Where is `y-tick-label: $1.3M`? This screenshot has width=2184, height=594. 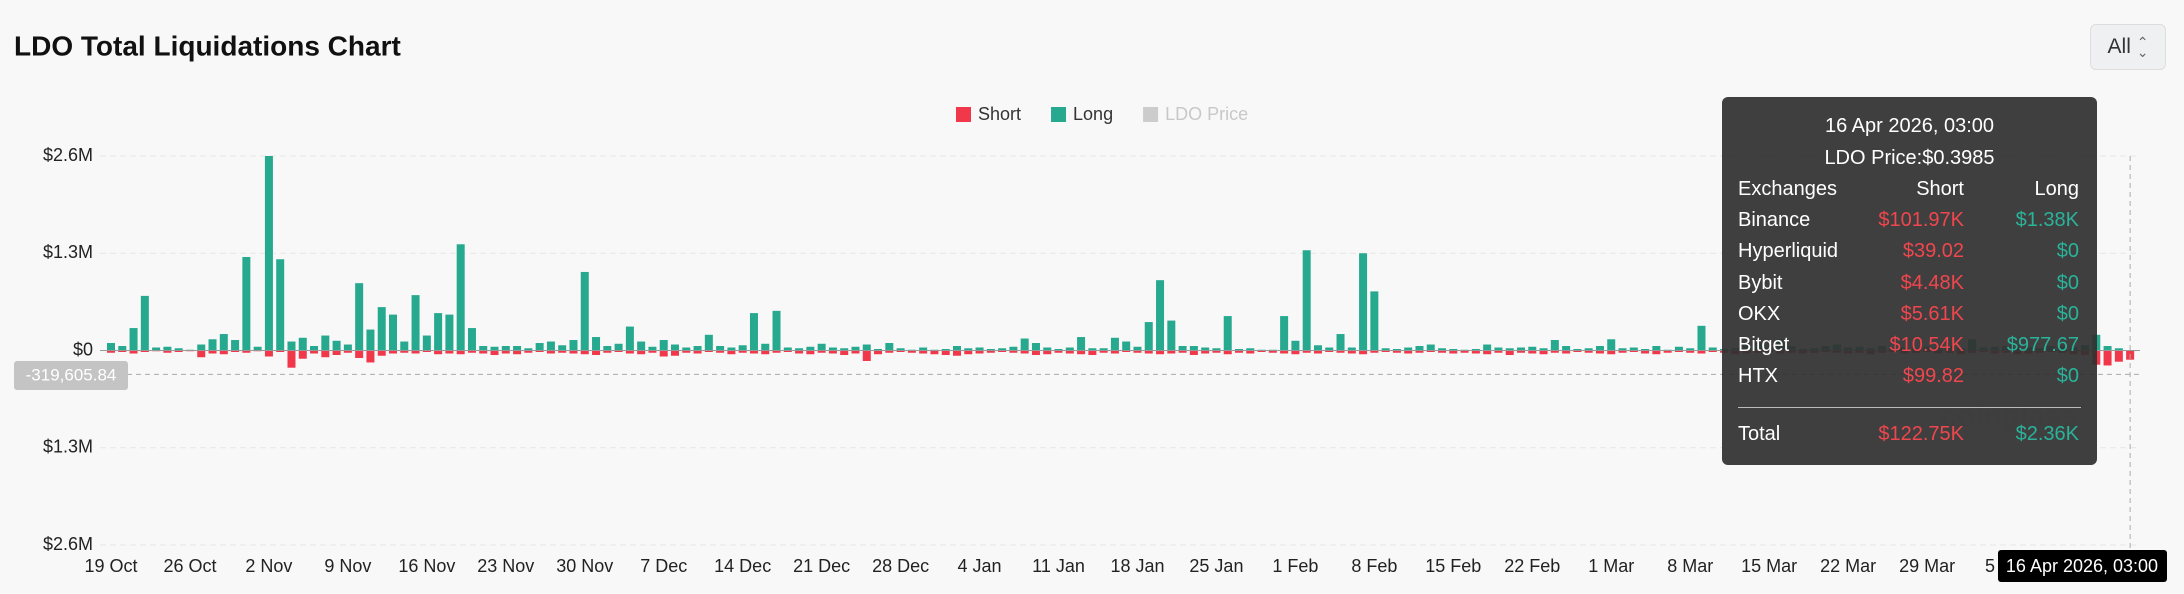
y-tick-label: $1.3M is located at coordinates (68, 447).